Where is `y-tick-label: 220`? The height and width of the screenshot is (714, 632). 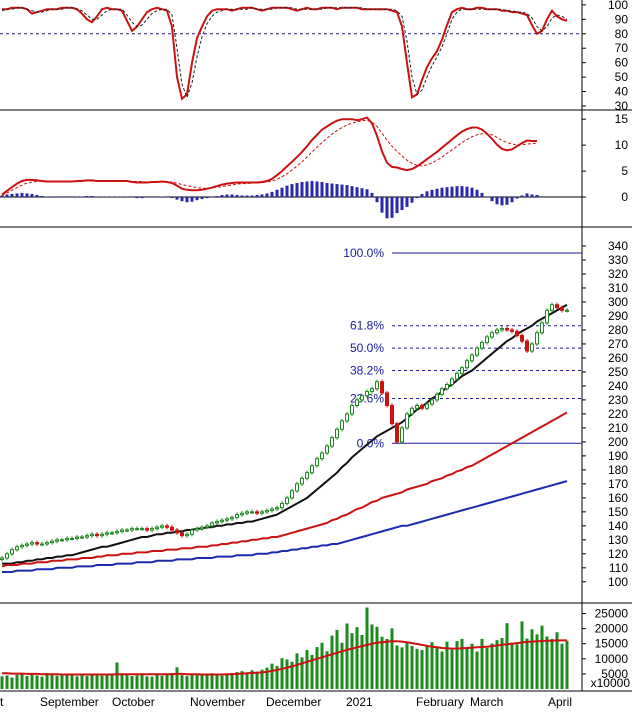 y-tick-label: 220 is located at coordinates (618, 414).